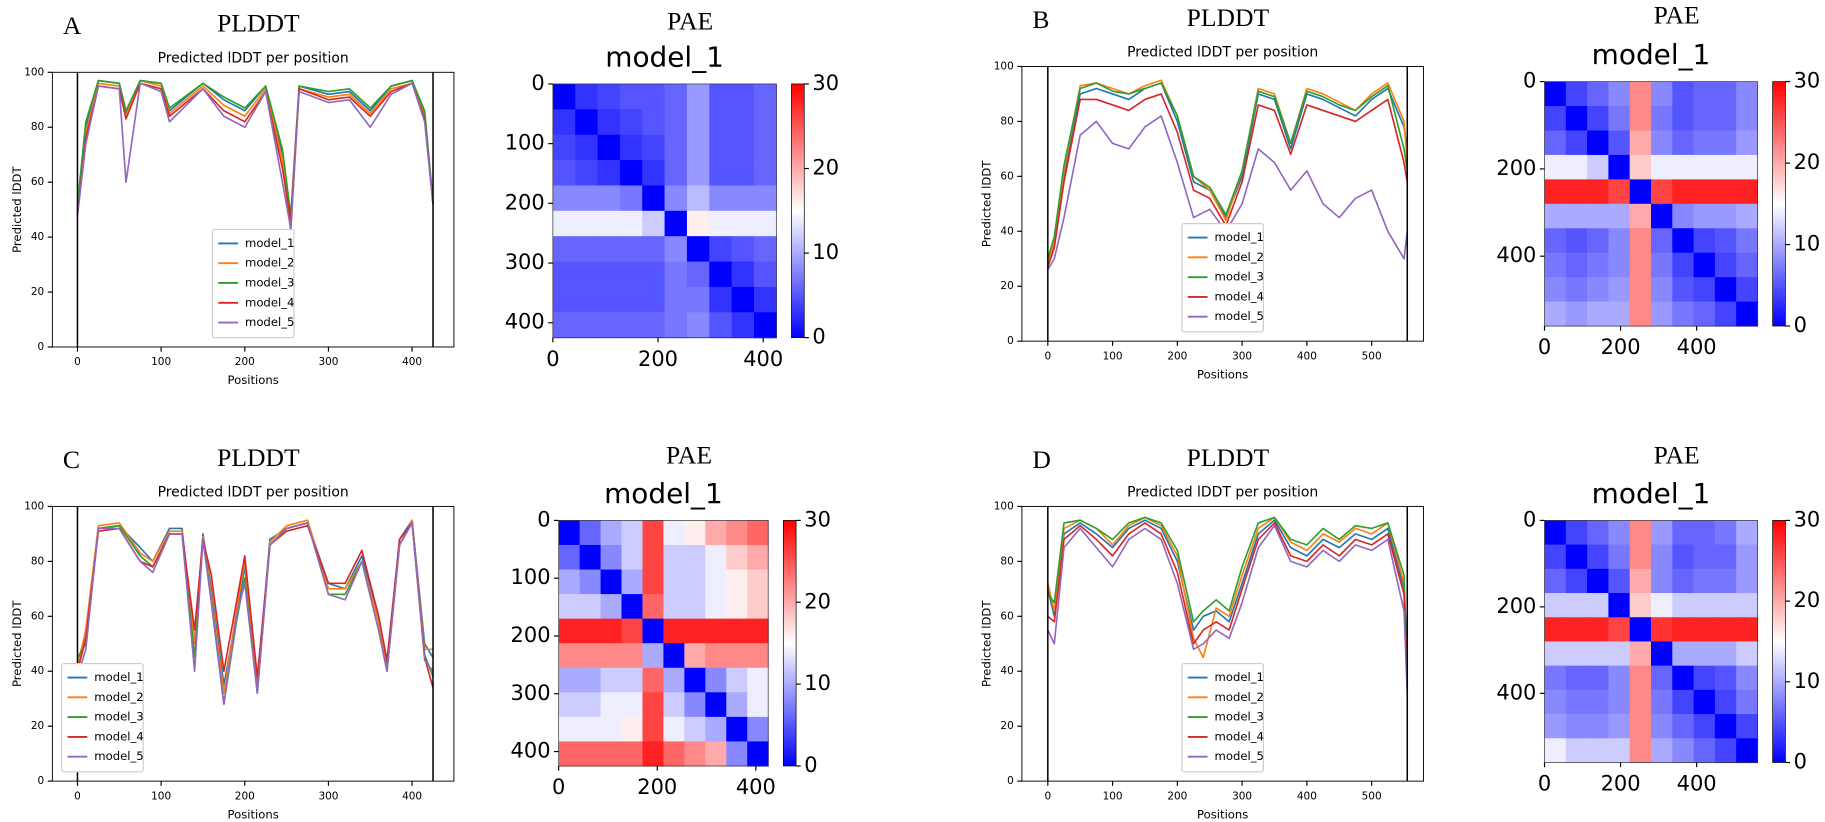 The height and width of the screenshot is (822, 1825). I want to click on y-tick-label: 80, so click(37, 127).